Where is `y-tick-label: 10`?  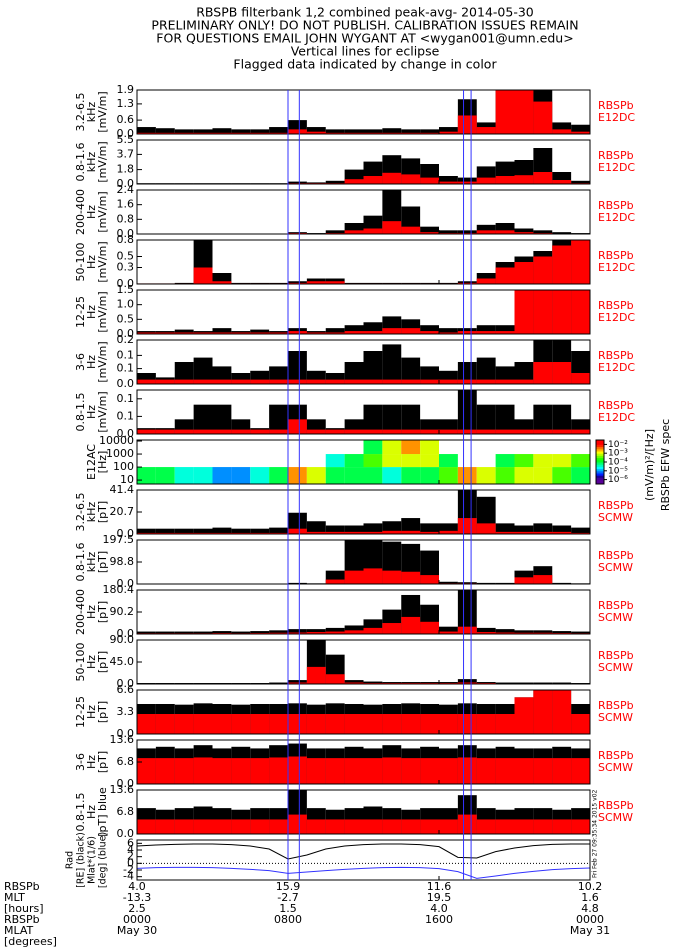 y-tick-label: 10 is located at coordinates (127, 479).